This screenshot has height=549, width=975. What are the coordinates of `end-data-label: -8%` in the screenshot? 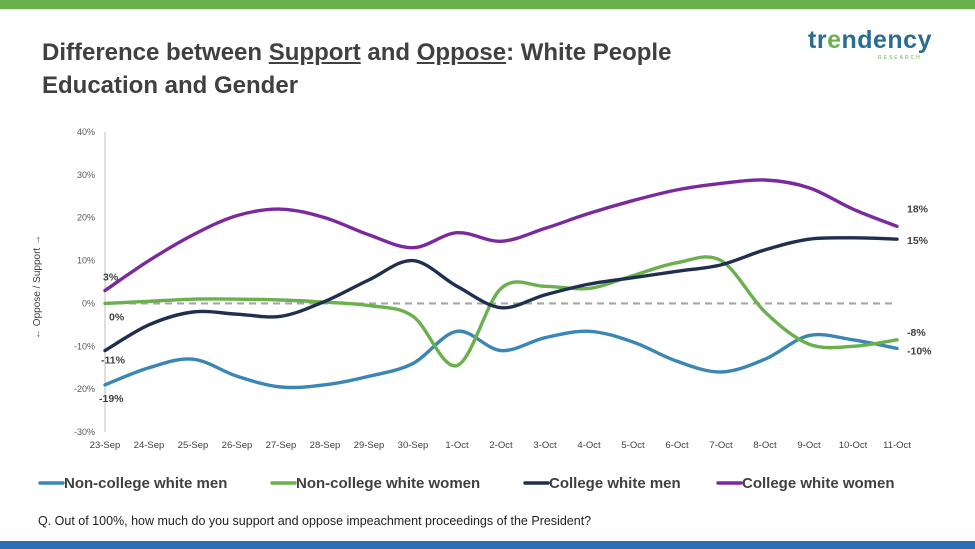 It's located at (916, 333).